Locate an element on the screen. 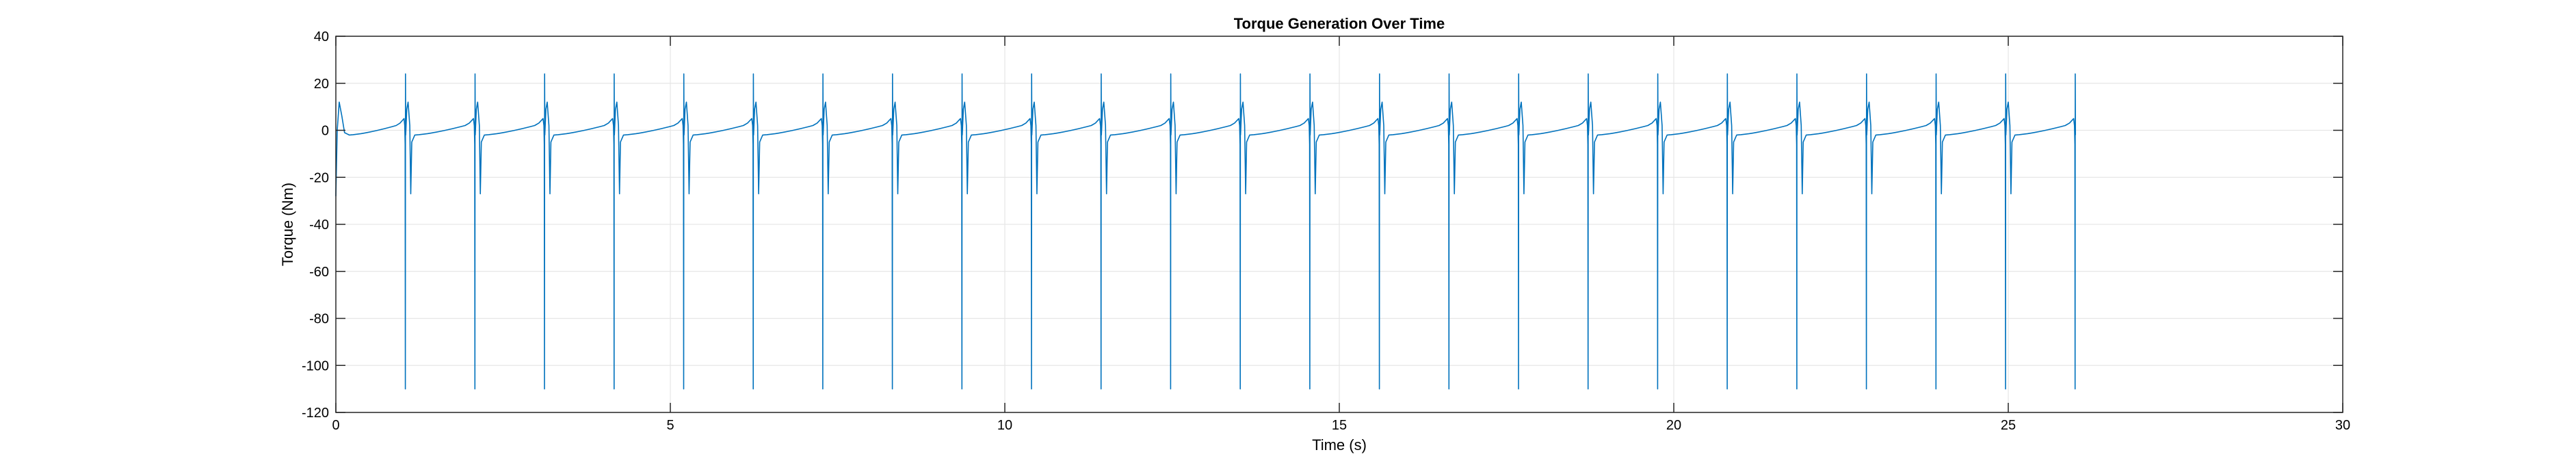 This screenshot has width=2576, height=461. y-tick-label: 20 is located at coordinates (321, 84).